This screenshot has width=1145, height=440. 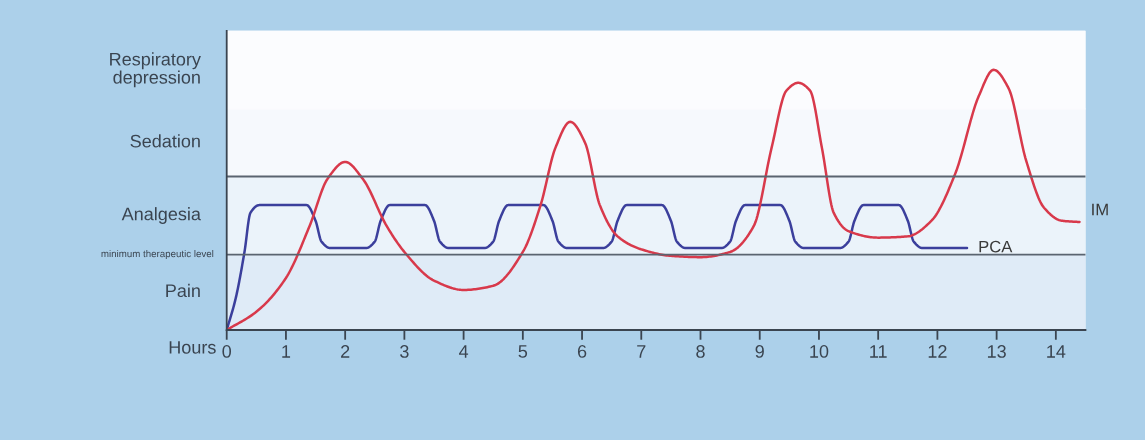 What do you see at coordinates (523, 351) in the screenshot?
I see `x-tick-label: 5` at bounding box center [523, 351].